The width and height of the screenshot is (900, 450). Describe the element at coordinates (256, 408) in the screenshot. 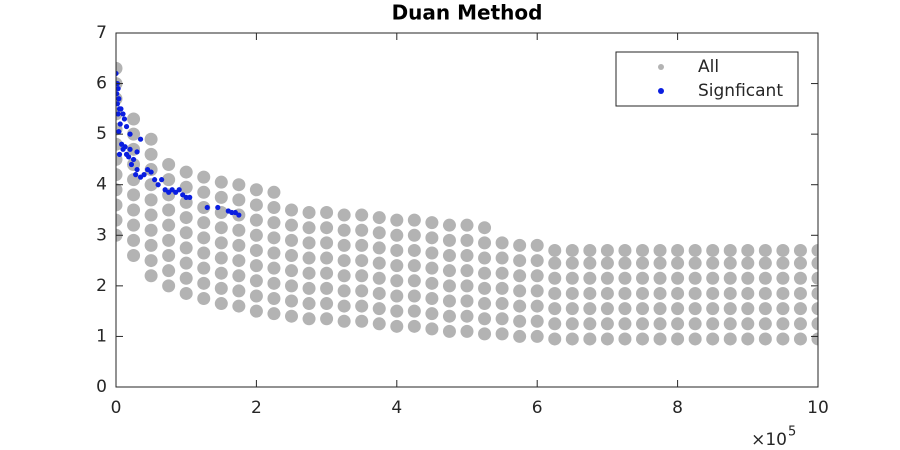

I see `x-tick-label: 2` at that location.